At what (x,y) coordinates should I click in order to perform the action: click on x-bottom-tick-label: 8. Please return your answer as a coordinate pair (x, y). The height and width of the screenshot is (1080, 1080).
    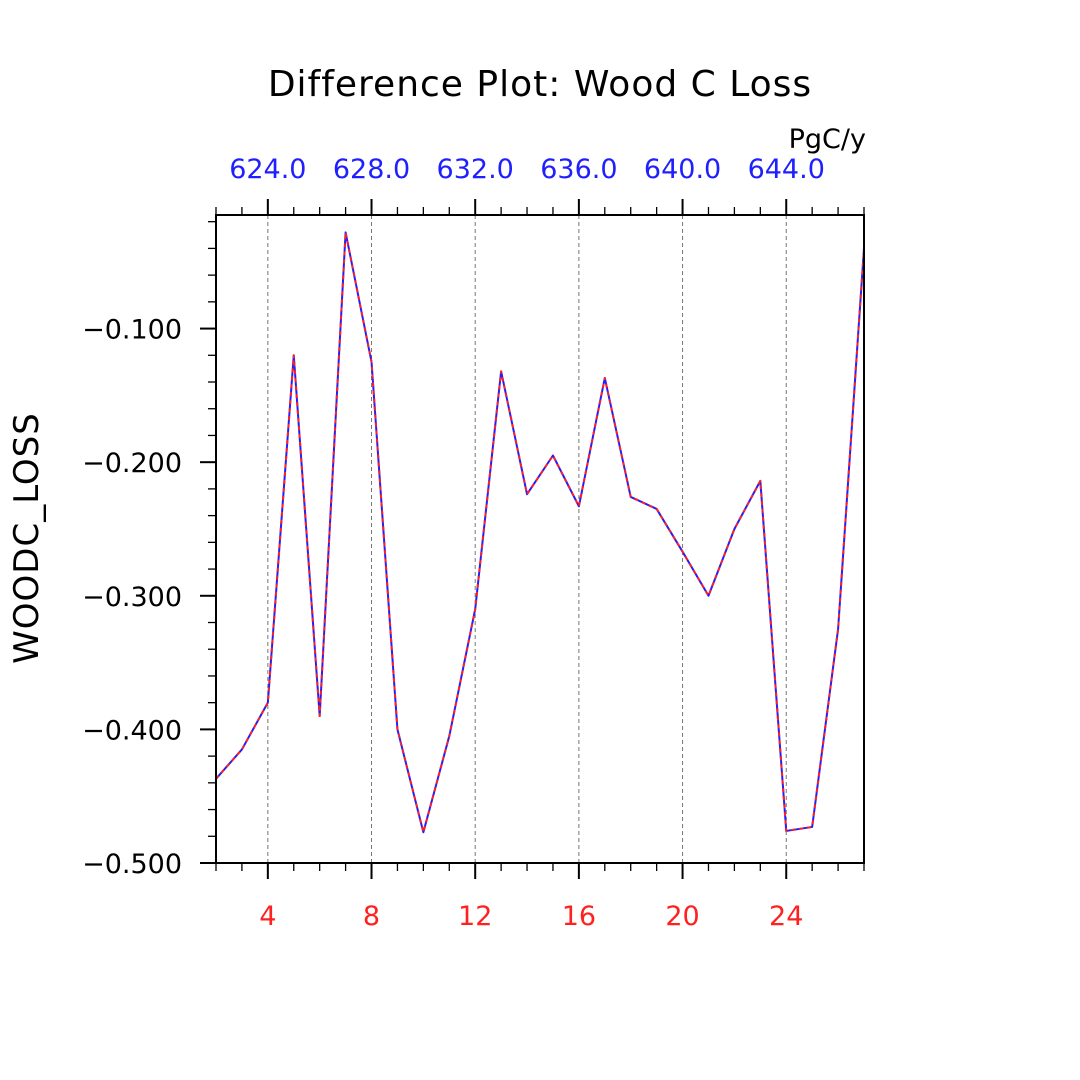
    Looking at the image, I should click on (371, 916).